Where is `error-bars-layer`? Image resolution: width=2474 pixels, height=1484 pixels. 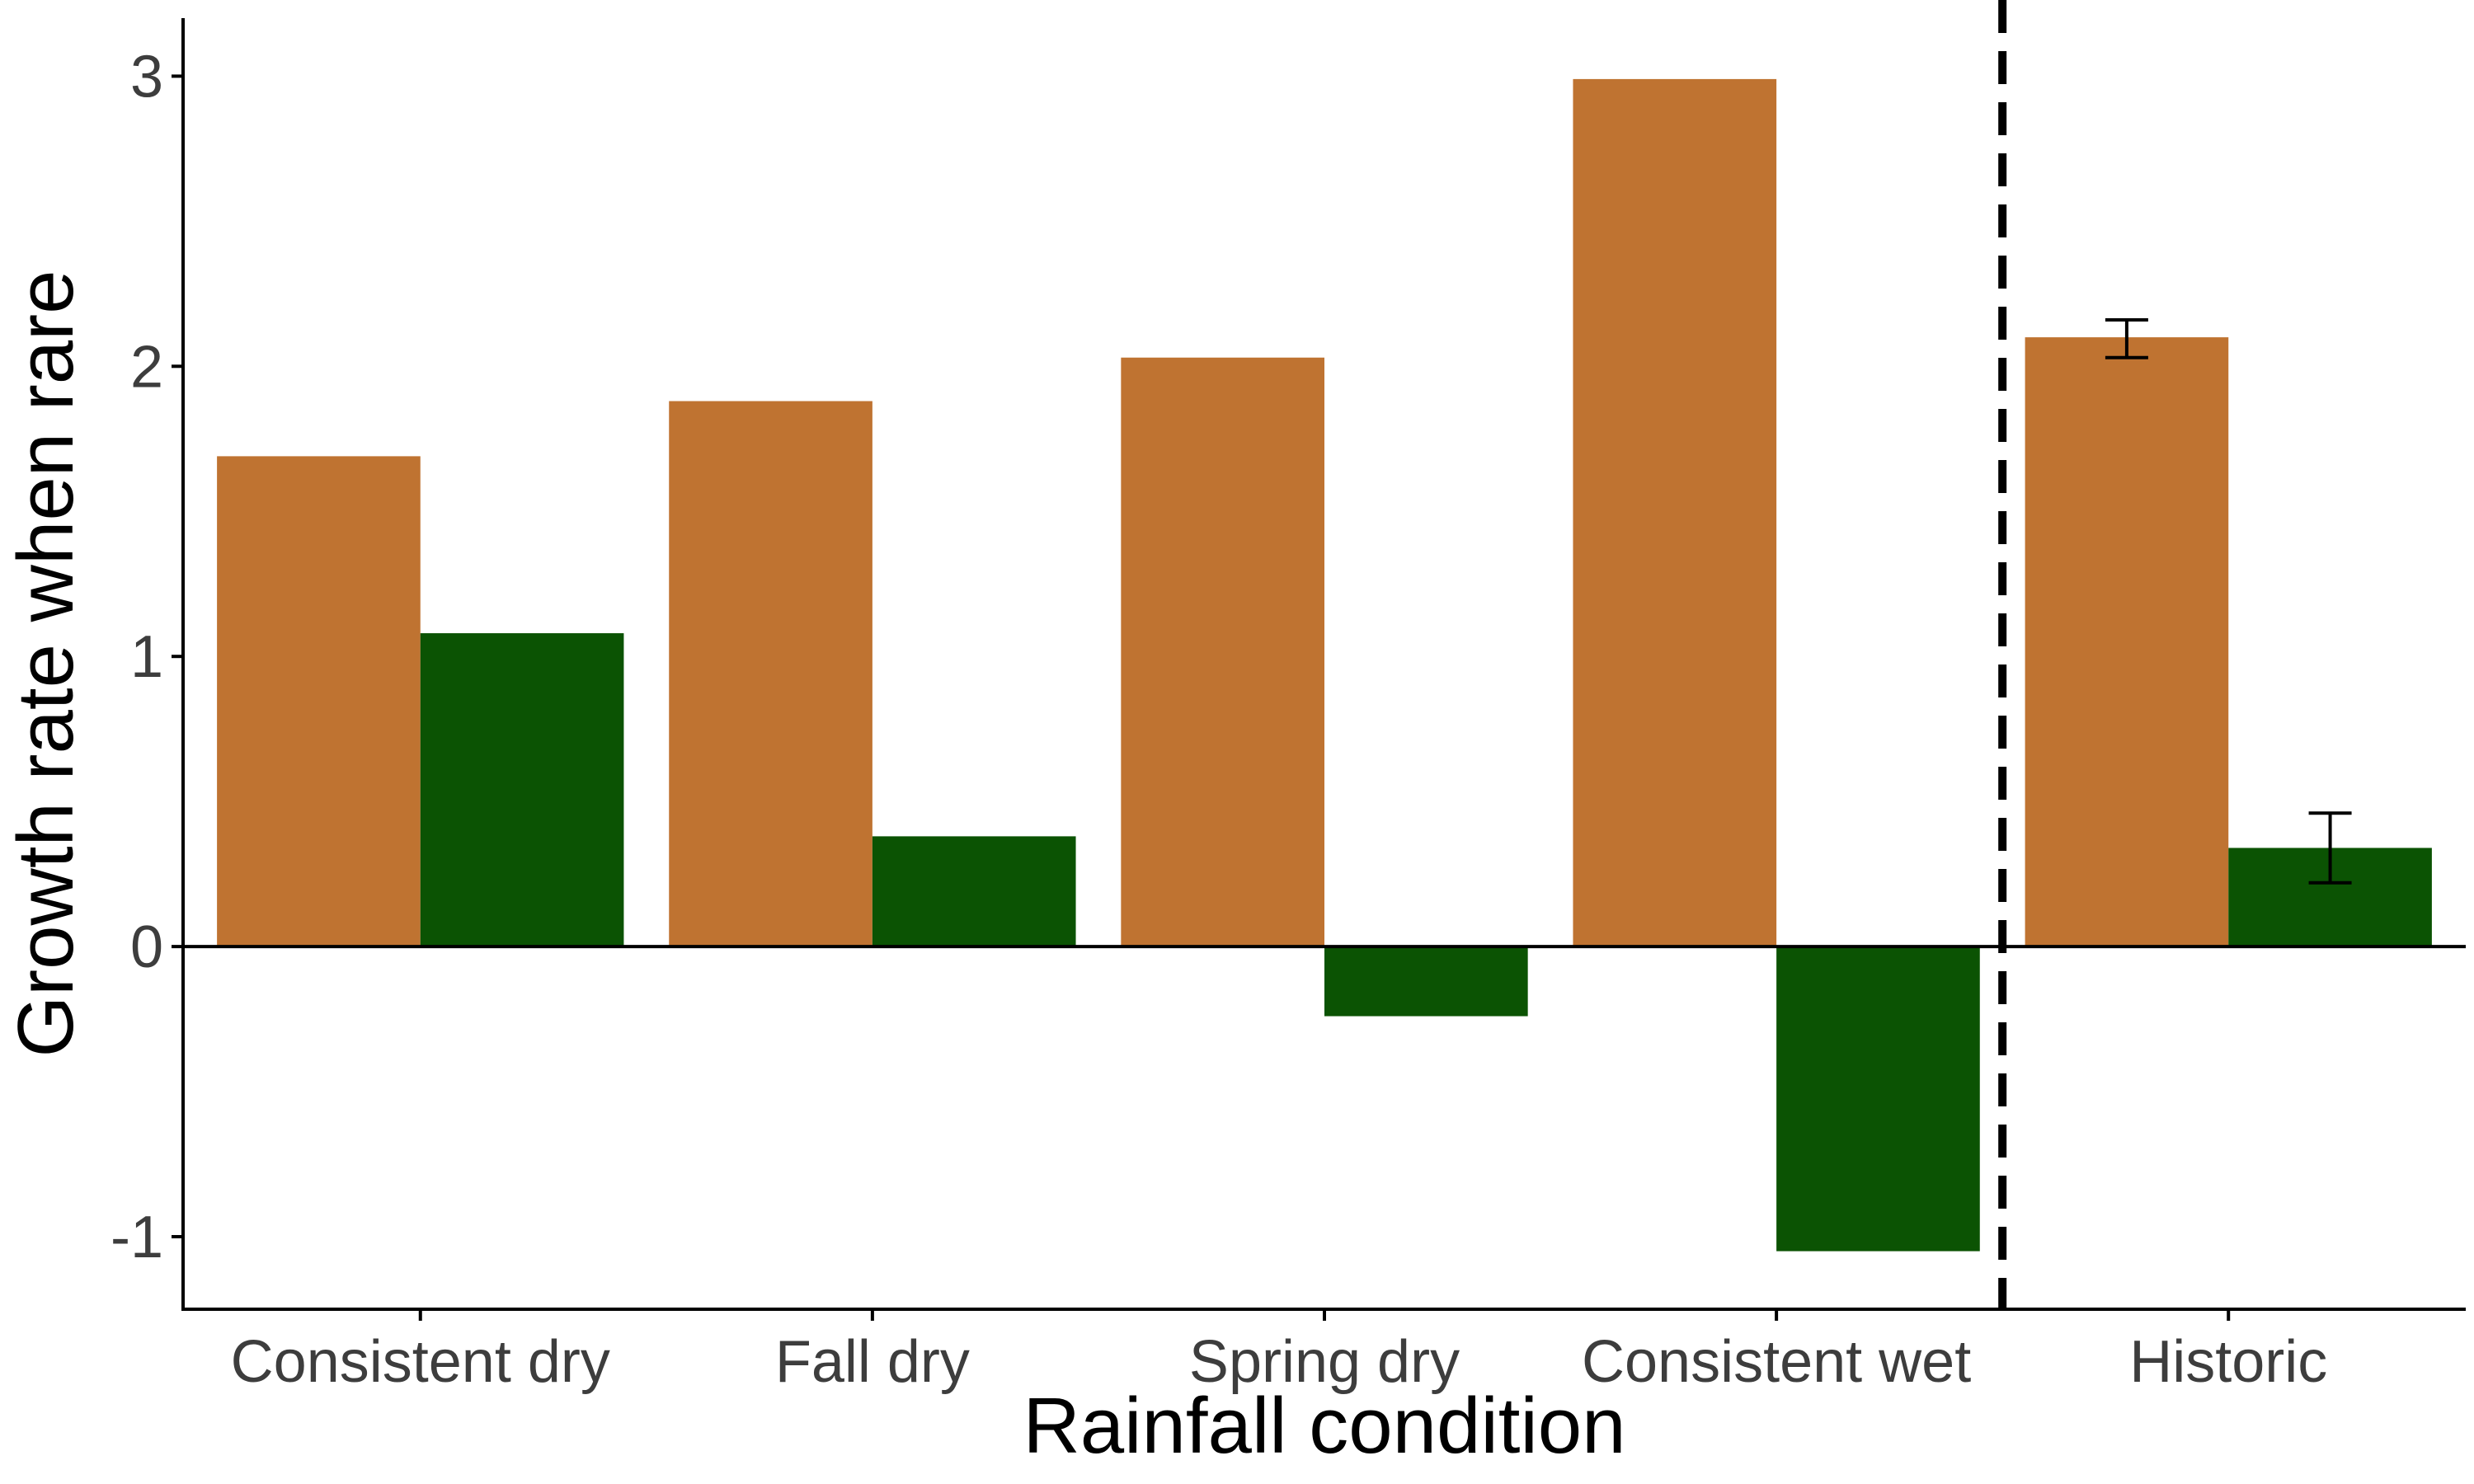
error-bars-layer is located at coordinates (2228, 601).